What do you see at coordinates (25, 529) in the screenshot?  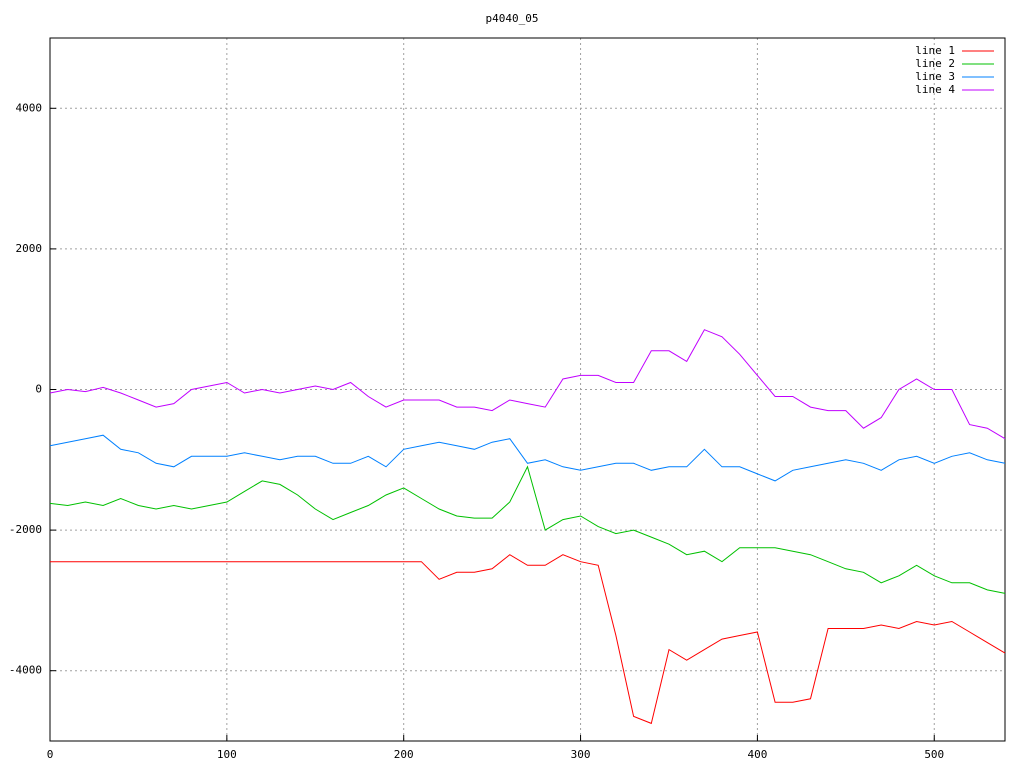 I see `y-tick-label: -2000` at bounding box center [25, 529].